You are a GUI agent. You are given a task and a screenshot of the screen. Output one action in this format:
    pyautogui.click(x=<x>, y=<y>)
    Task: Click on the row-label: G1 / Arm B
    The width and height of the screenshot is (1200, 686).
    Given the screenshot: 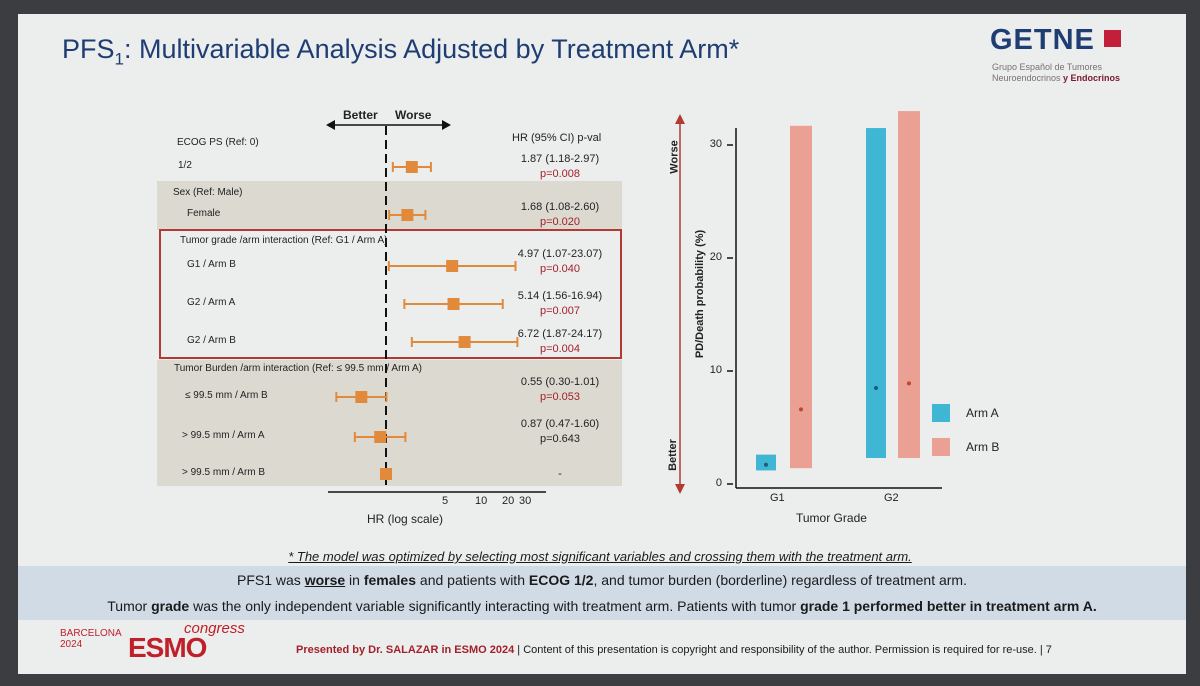 What is the action you would take?
    pyautogui.click(x=211, y=264)
    